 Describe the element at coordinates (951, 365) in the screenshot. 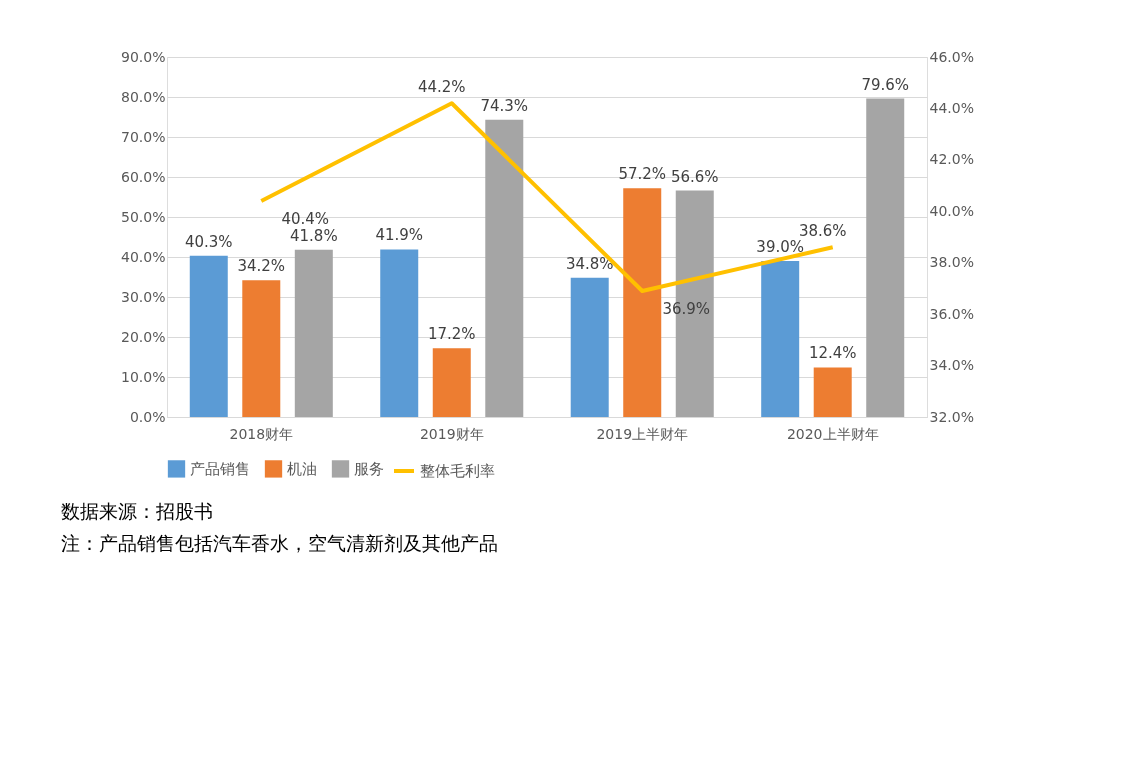

I see `y2-tick-label: 34.0%` at that location.